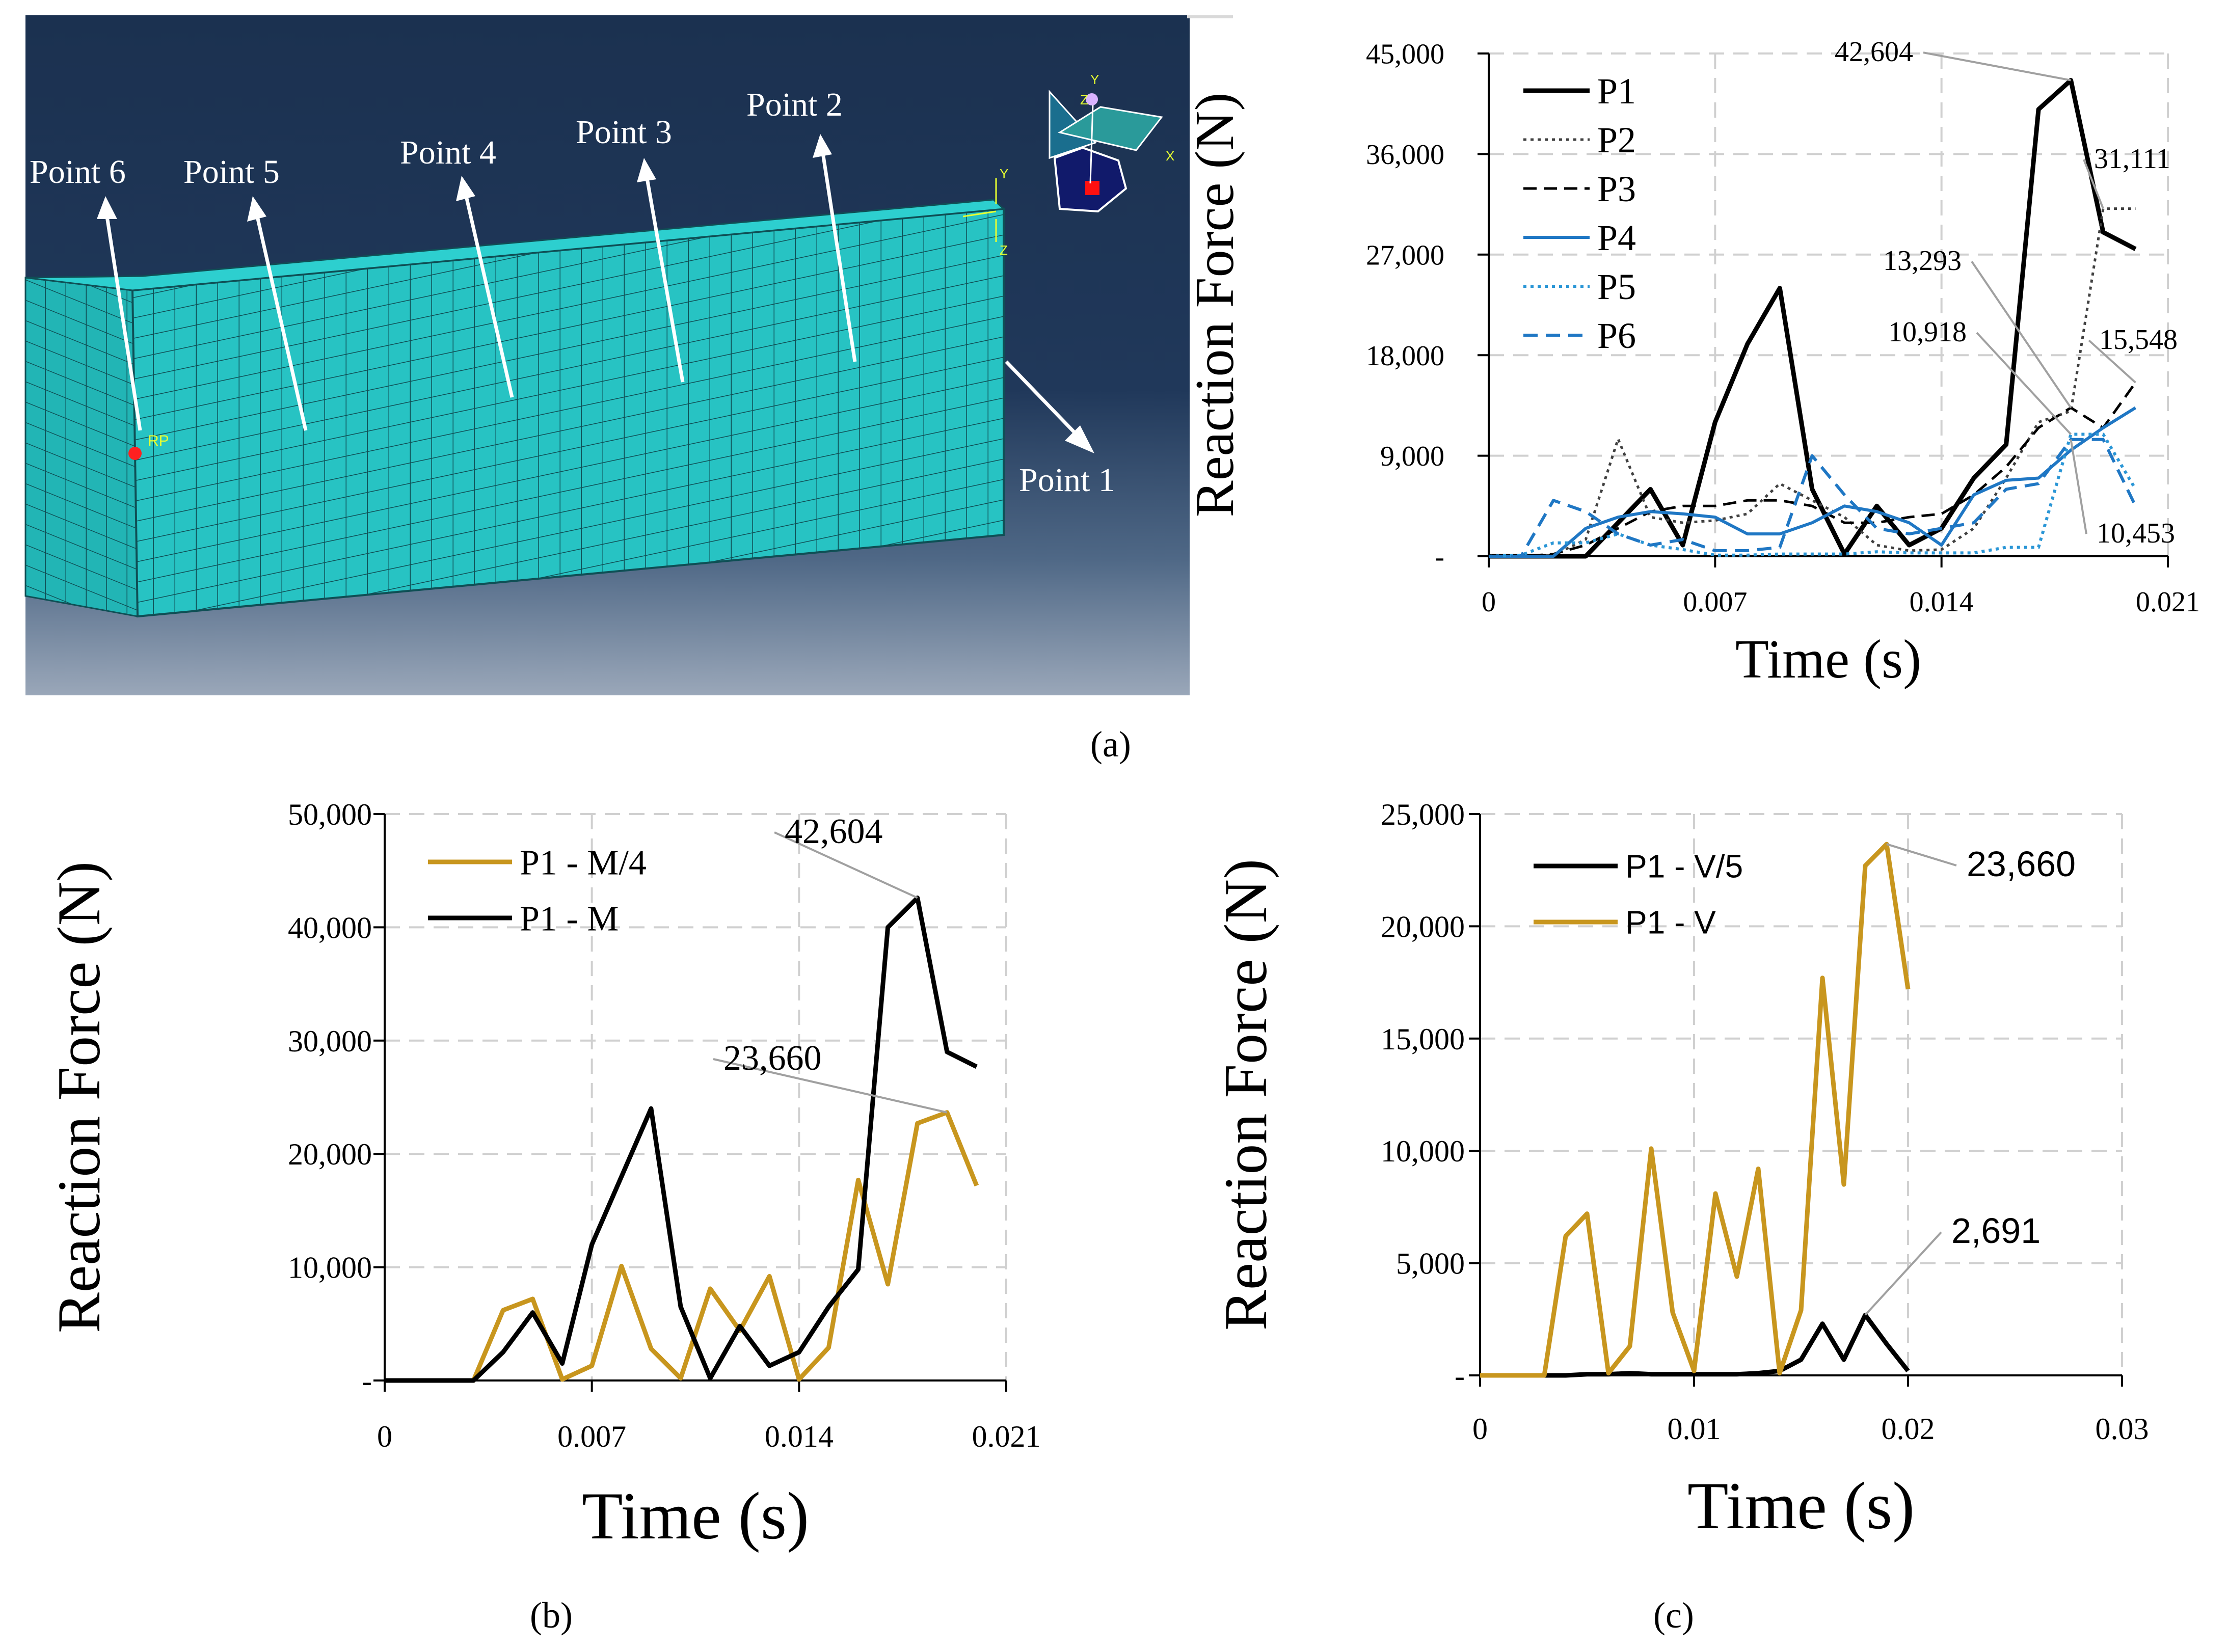 The image size is (2228, 1652). I want to click on y-tick-label: 45,000, so click(1405, 54).